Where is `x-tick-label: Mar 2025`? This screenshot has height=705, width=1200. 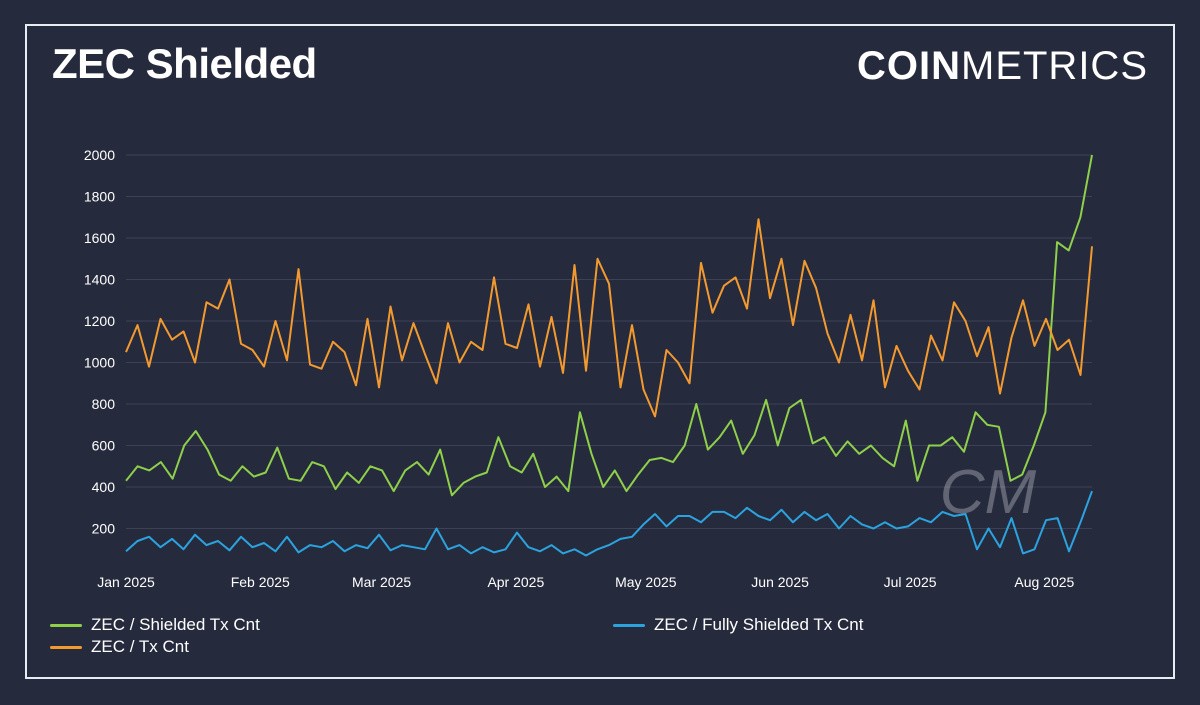
x-tick-label: Mar 2025 is located at coordinates (381, 582).